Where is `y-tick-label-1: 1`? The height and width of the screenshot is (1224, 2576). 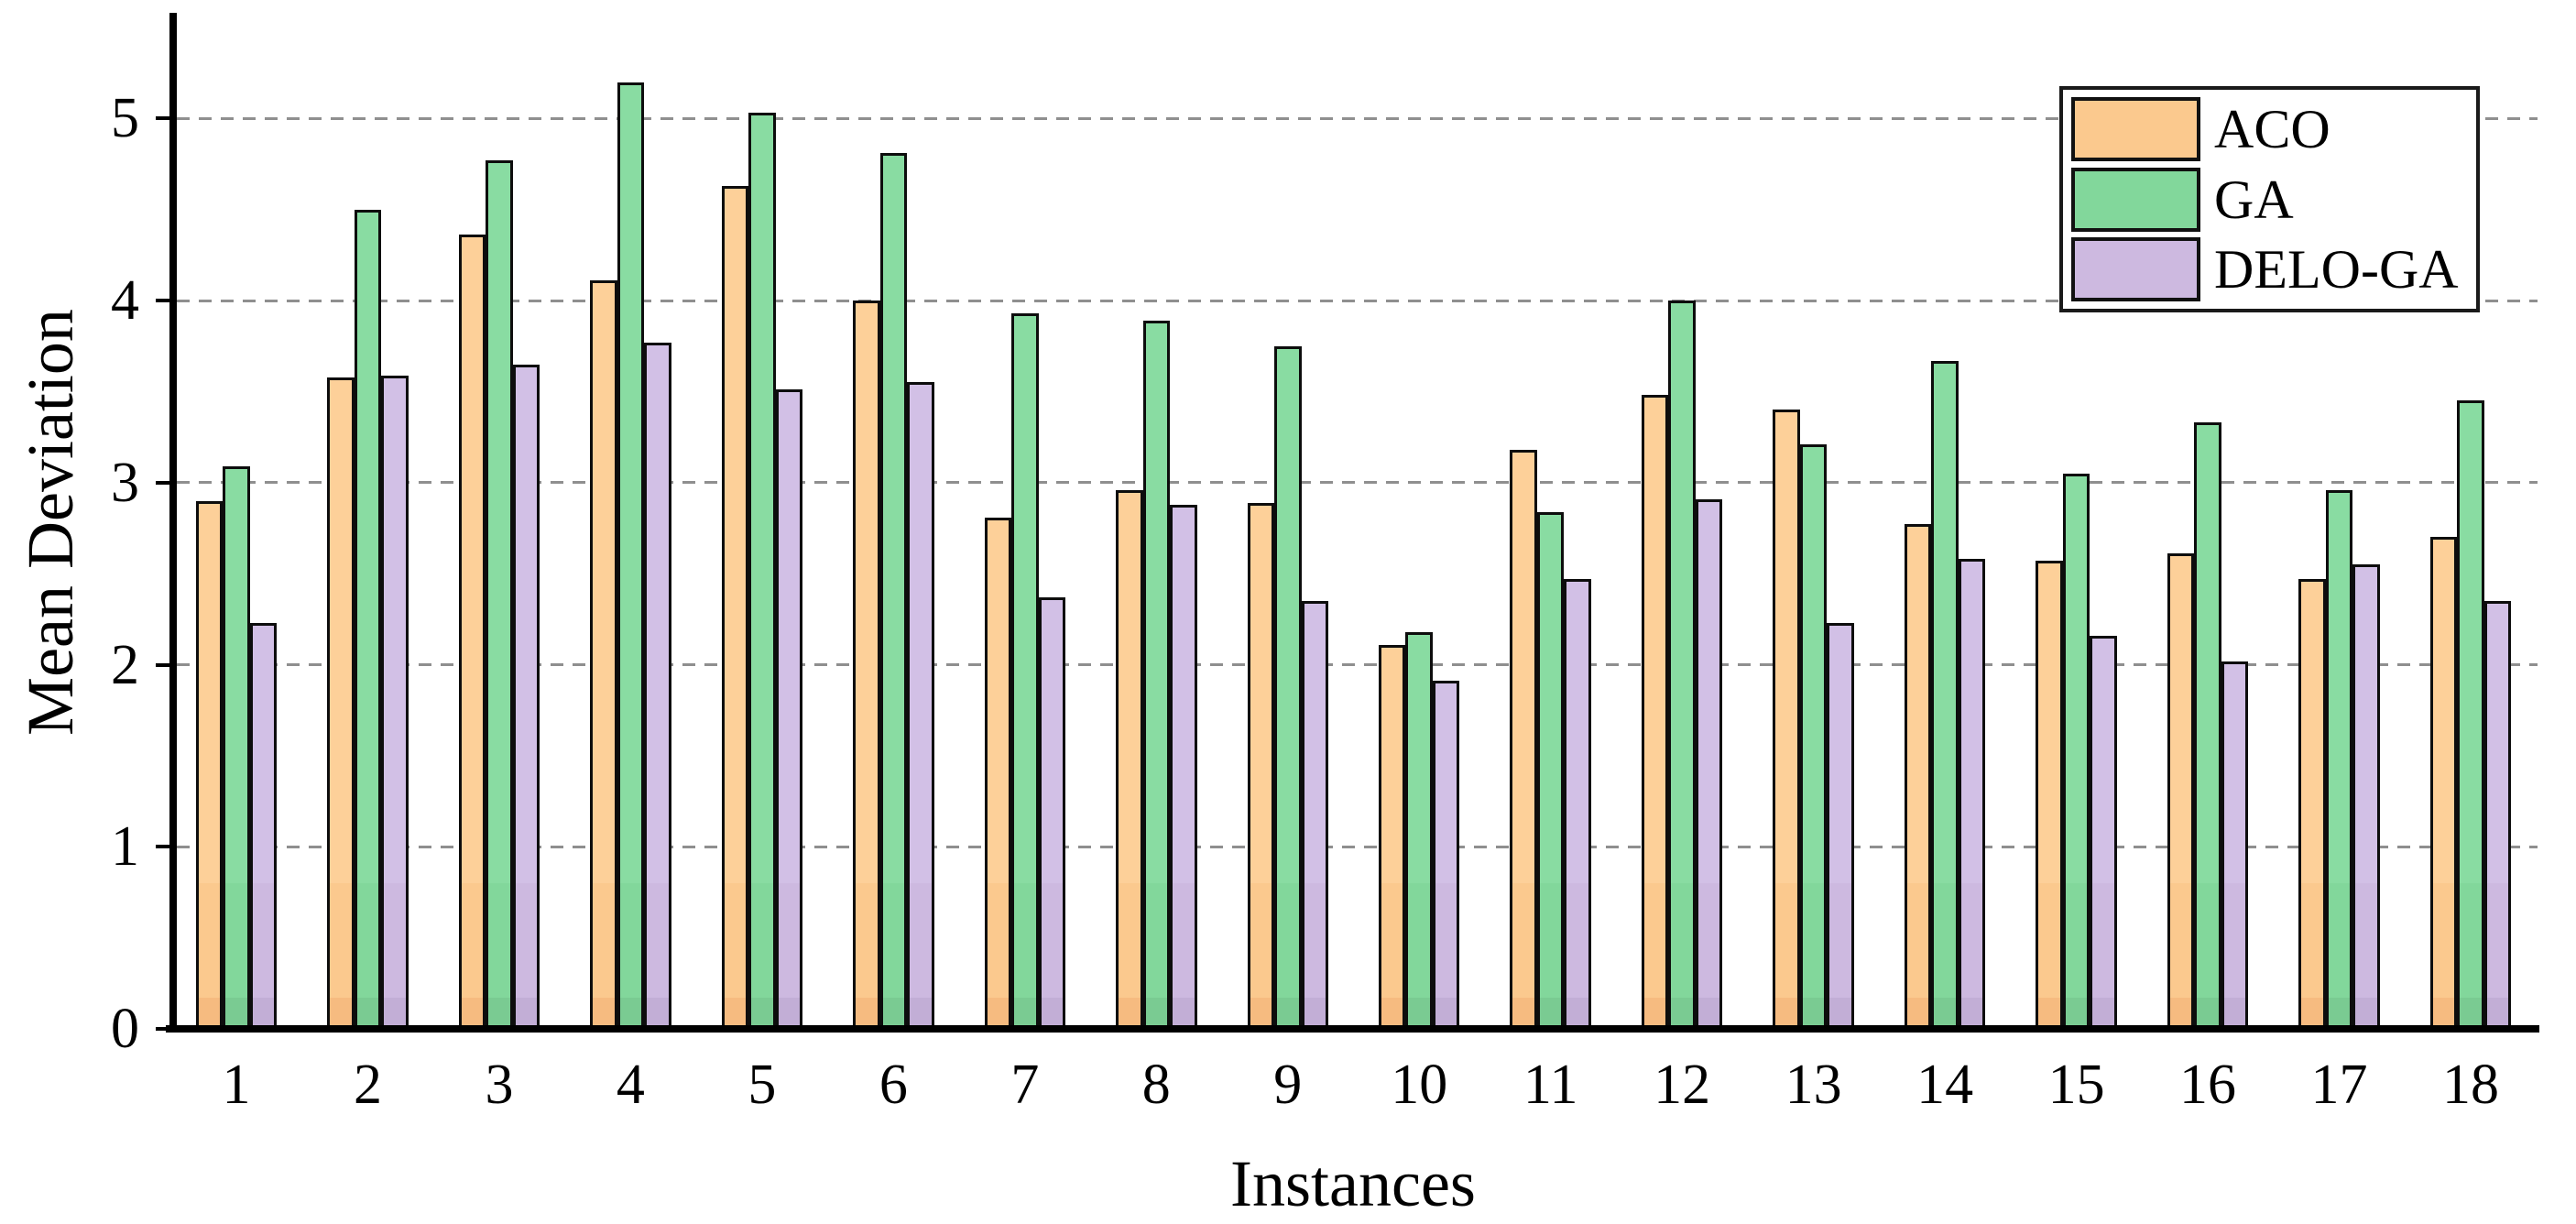
y-tick-label-1: 1 is located at coordinates (125, 847).